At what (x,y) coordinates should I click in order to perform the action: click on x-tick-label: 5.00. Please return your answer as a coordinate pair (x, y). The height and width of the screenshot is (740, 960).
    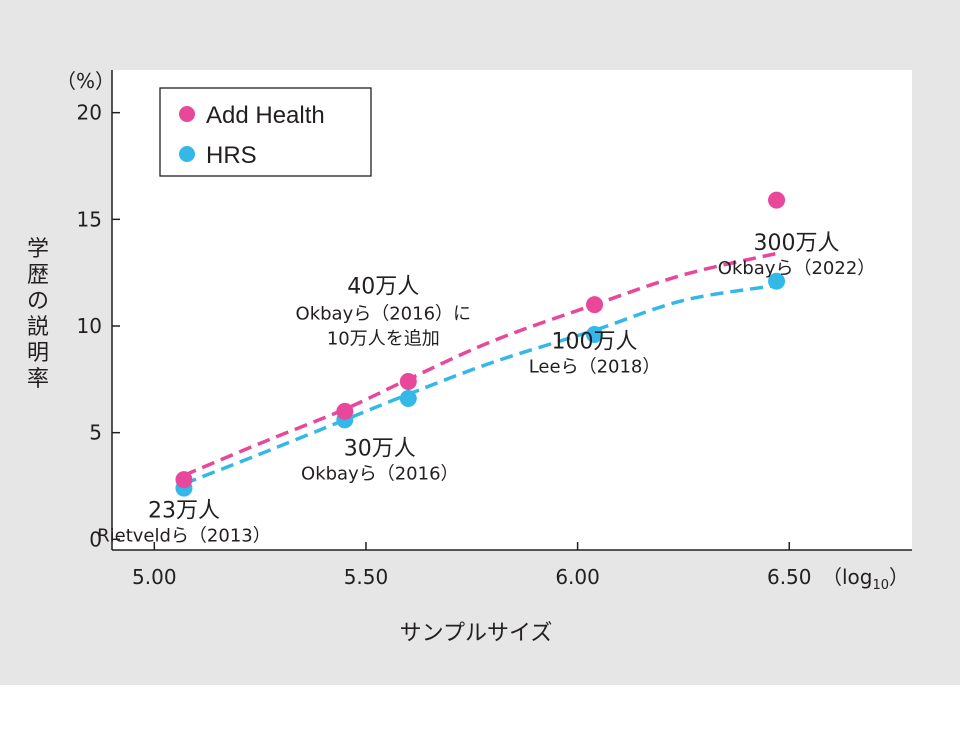
    Looking at the image, I should click on (154, 577).